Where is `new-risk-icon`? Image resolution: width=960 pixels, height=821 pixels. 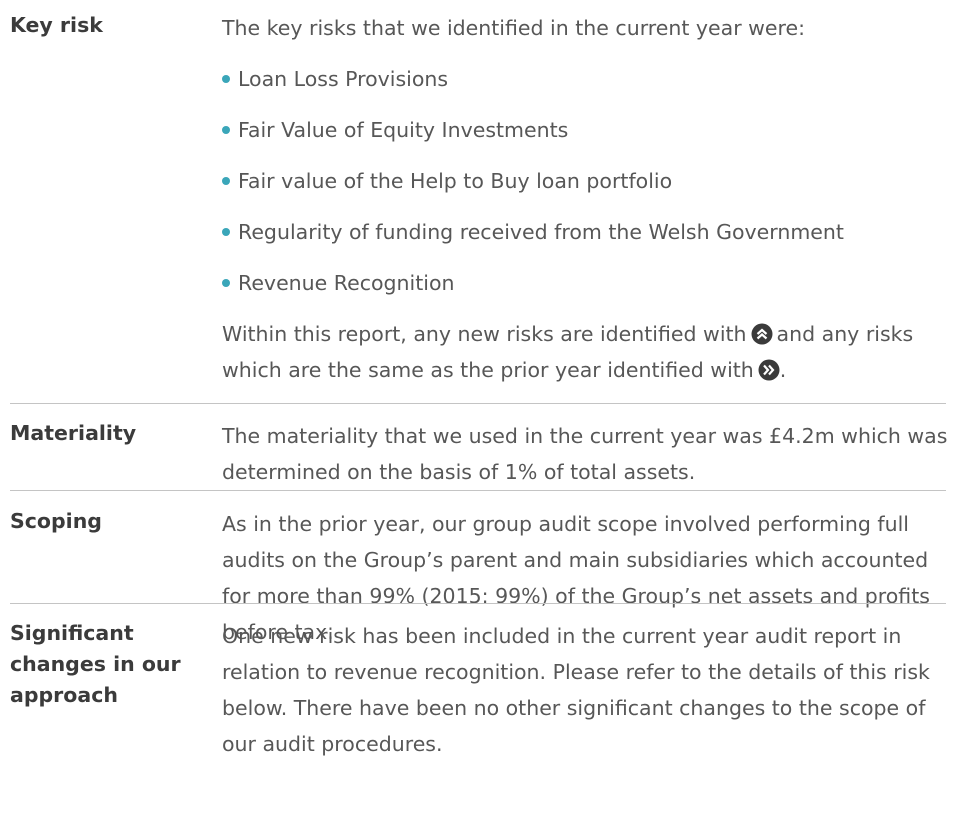 new-risk-icon is located at coordinates (762, 334).